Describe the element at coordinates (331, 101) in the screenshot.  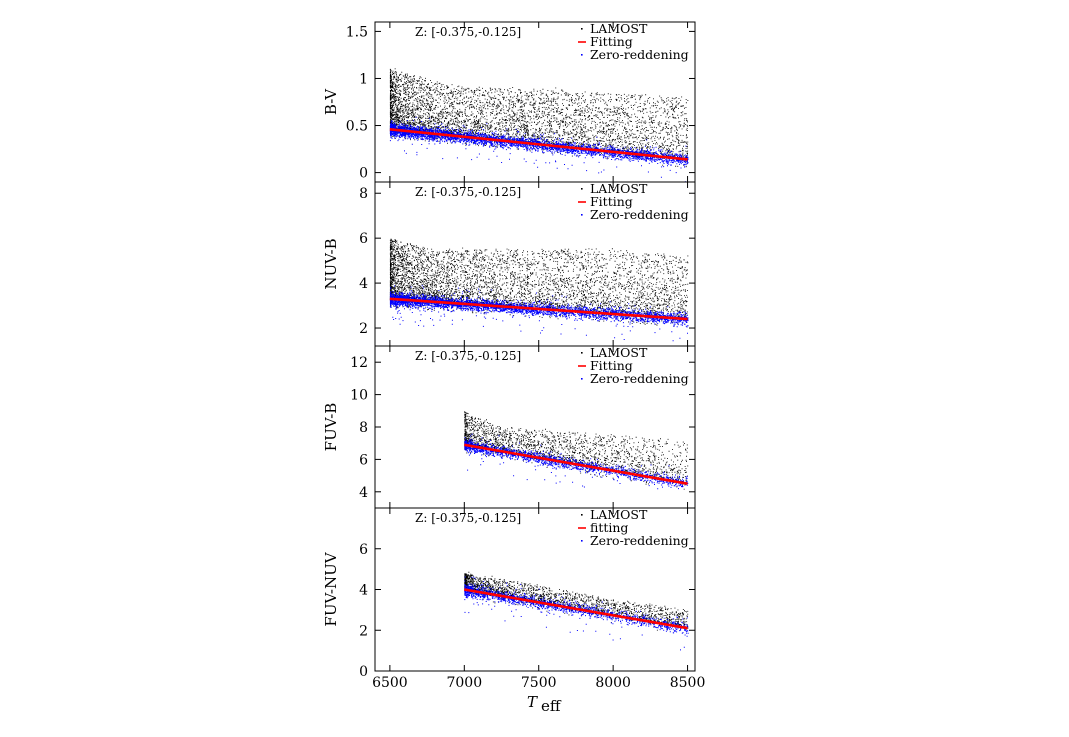
I see `y-axis-label: B-V` at that location.